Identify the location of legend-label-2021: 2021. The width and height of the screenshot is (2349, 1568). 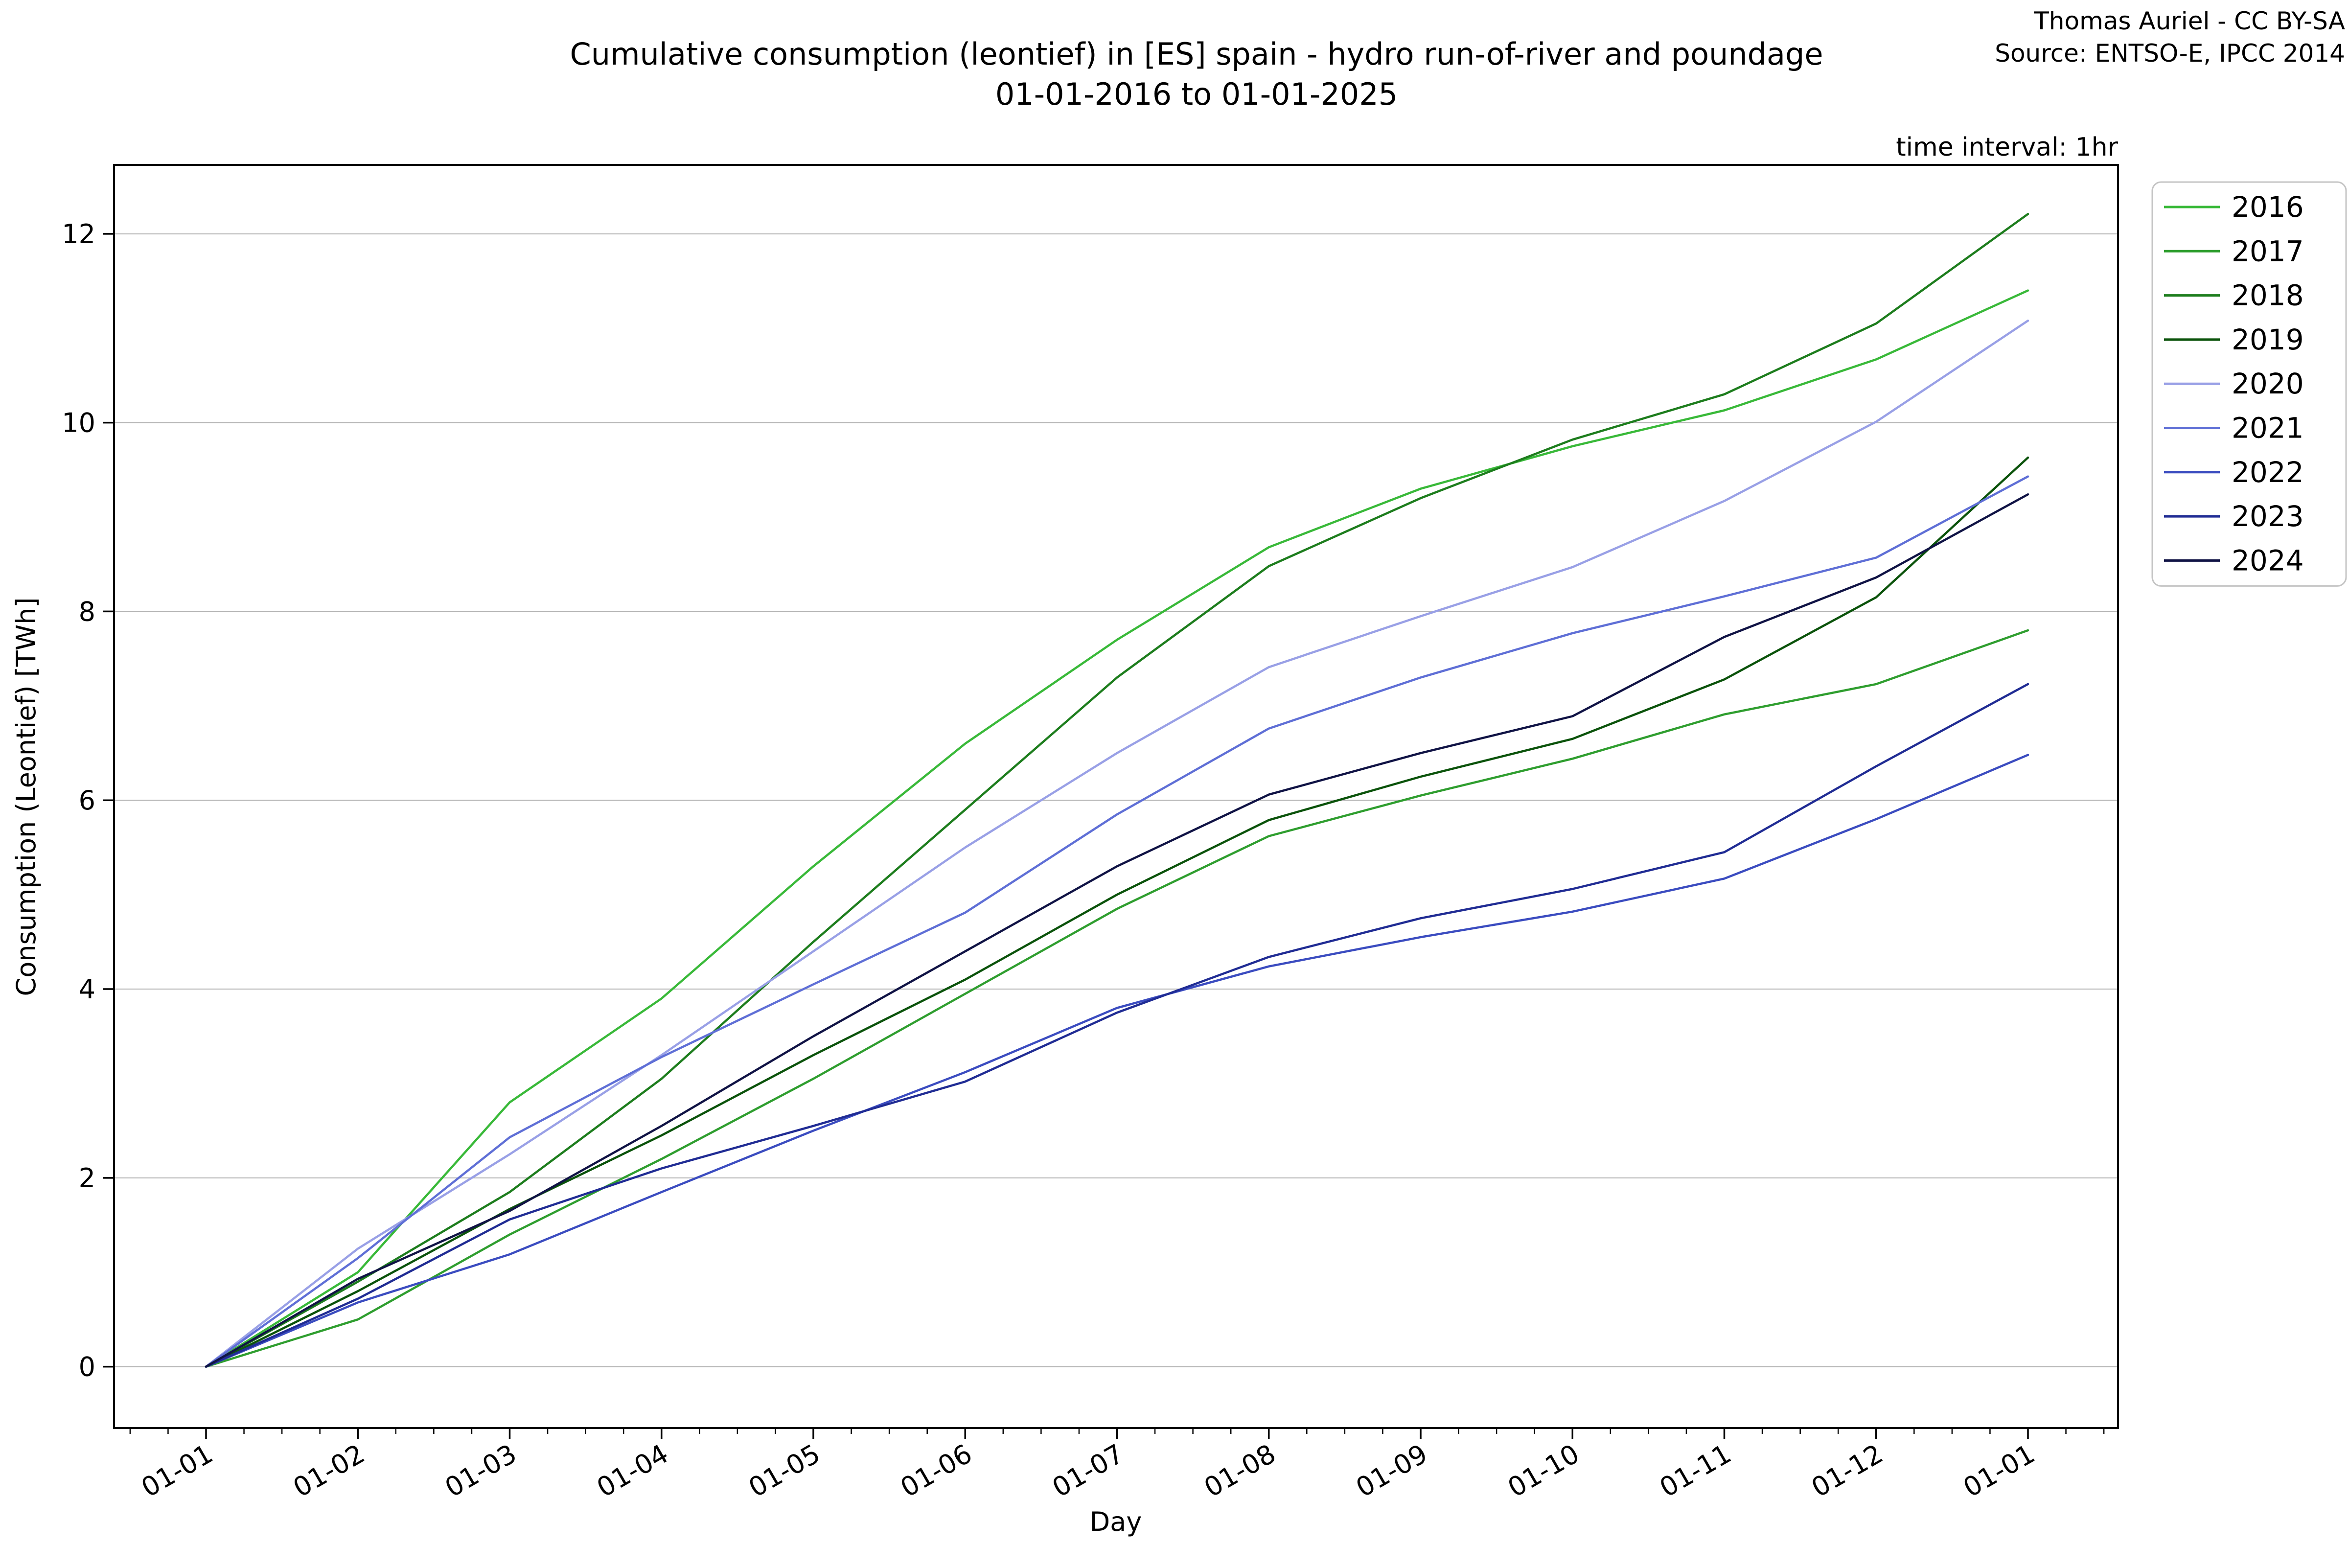
(2268, 428).